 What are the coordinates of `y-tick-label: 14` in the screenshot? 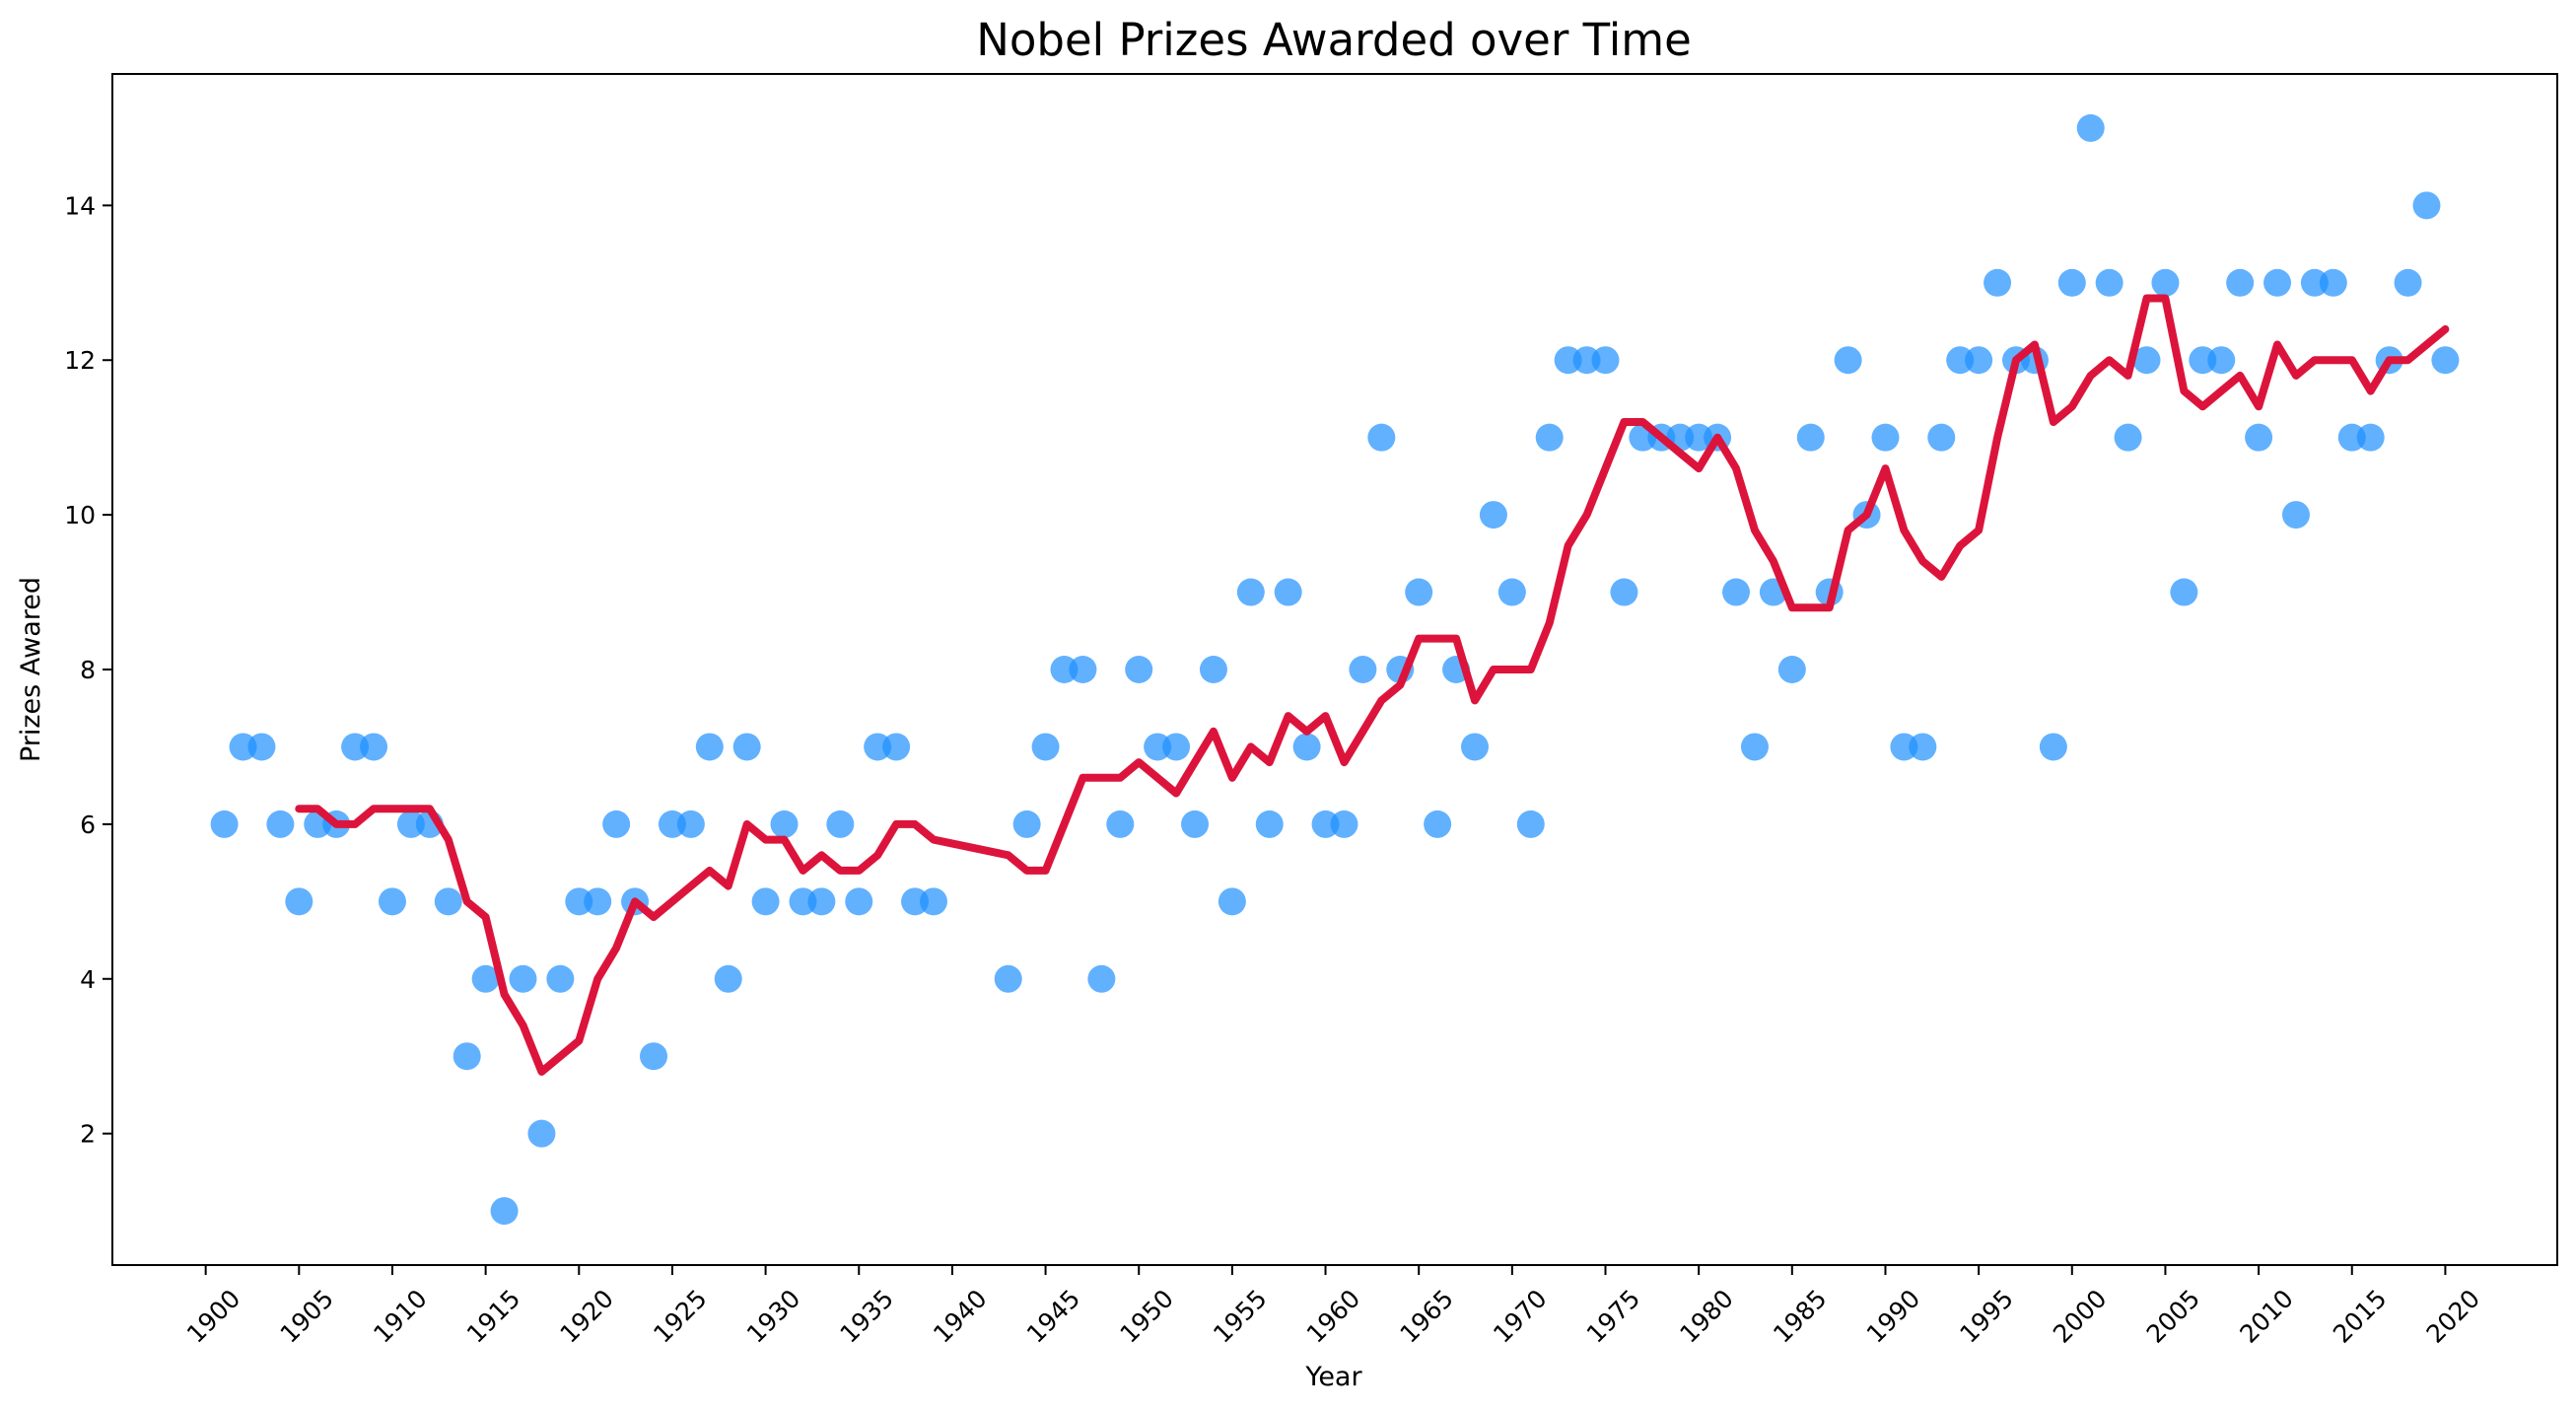 It's located at (80, 205).